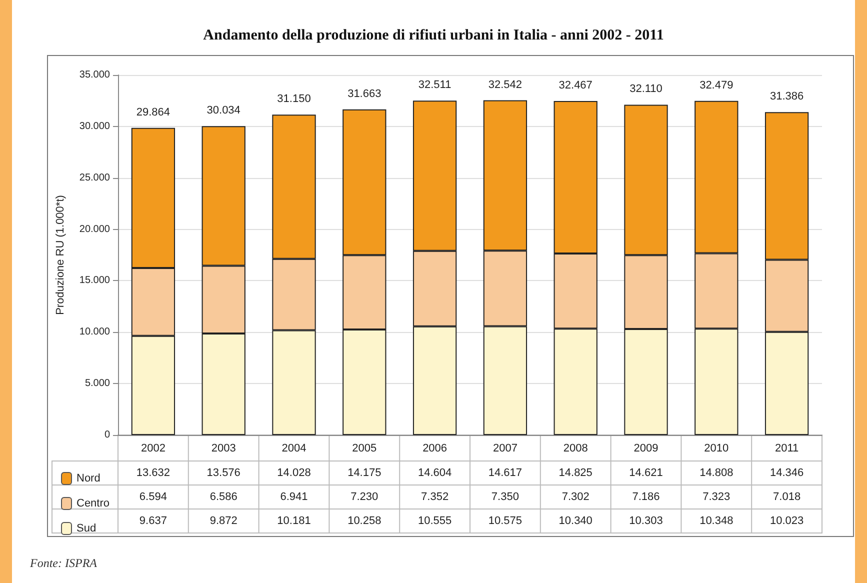 Image resolution: width=867 pixels, height=583 pixels. Describe the element at coordinates (787, 497) in the screenshot. I see `data-label: 7.018` at that location.